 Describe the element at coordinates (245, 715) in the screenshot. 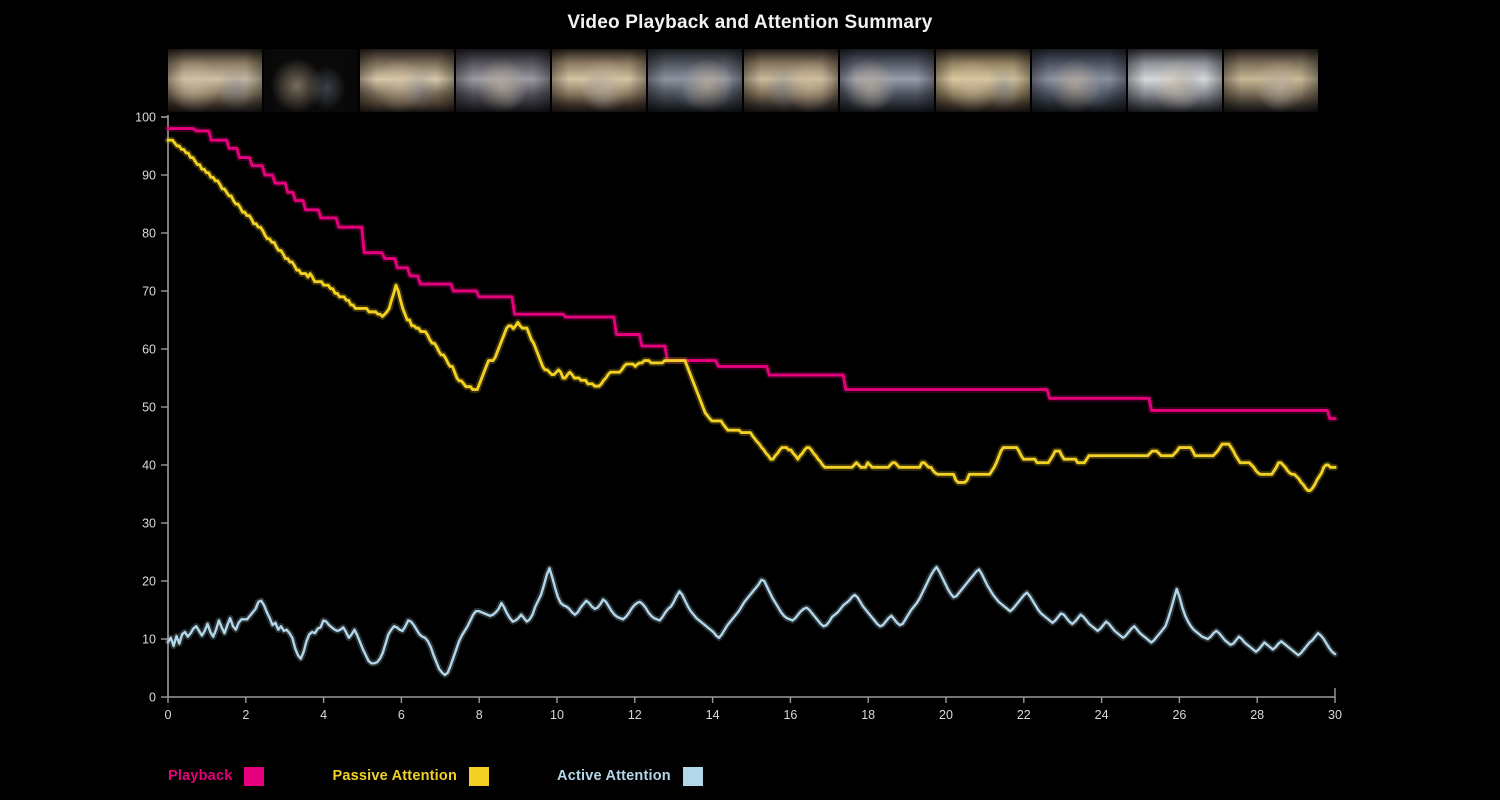

I see `x-tick-label: 2` at that location.